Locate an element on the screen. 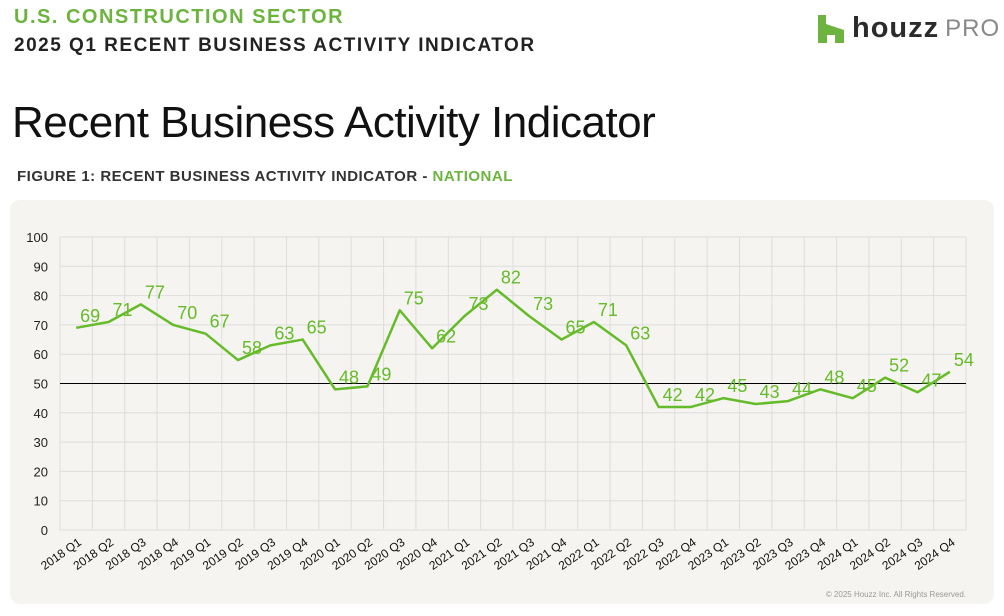 The image size is (1004, 616). y-tick-label: 60 is located at coordinates (41, 354).